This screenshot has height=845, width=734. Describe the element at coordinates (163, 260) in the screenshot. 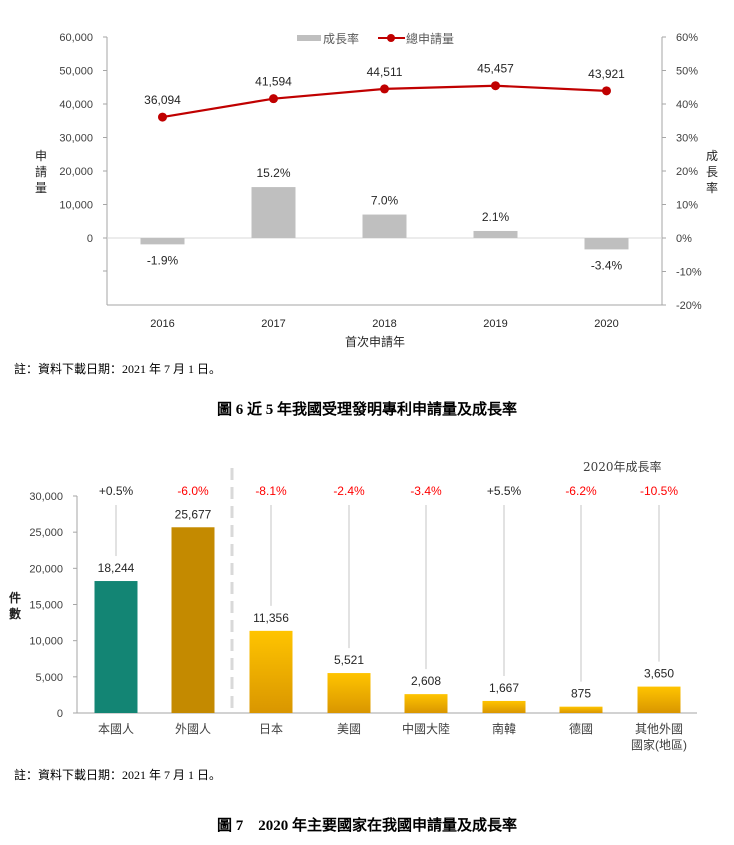

I see `fig6-growth-label: -1.9%` at that location.